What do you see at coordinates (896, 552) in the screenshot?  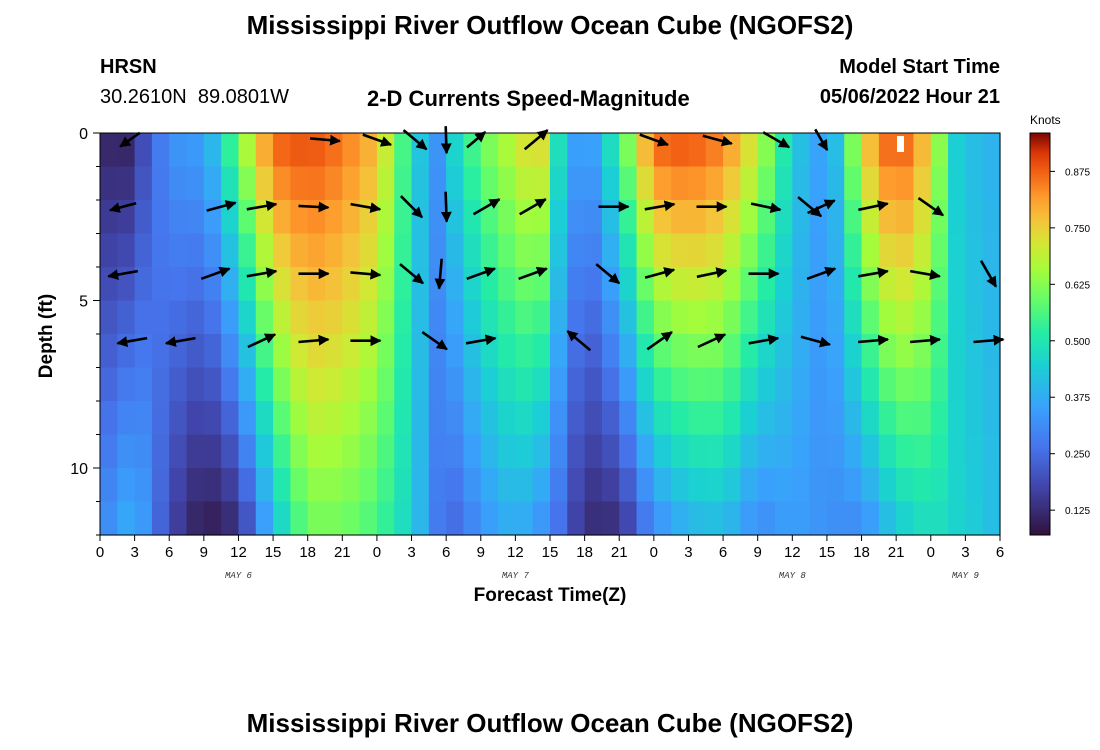 I see `x-tick-label: 21` at bounding box center [896, 552].